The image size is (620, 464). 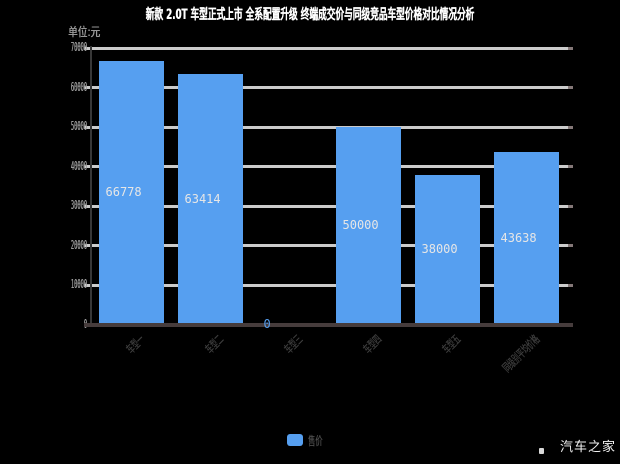 What do you see at coordinates (78, 47) in the screenshot?
I see `y-axis-tick-label: 70000` at bounding box center [78, 47].